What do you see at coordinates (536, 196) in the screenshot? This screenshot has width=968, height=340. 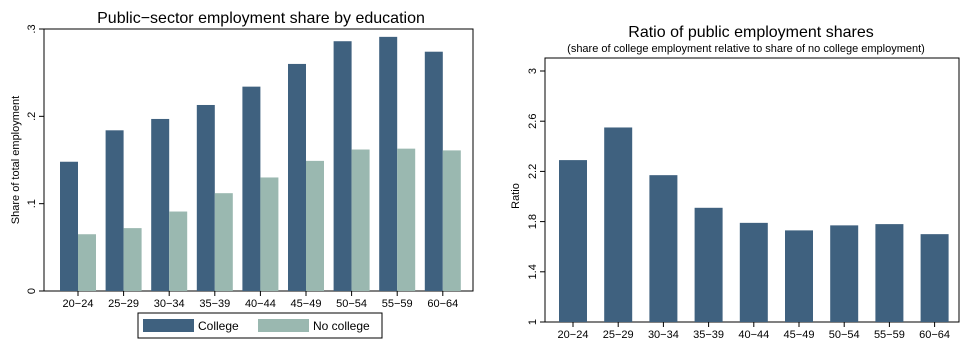 I see `right-y-axis: 1 1.4 1.8 2.2 2.6 3` at bounding box center [536, 196].